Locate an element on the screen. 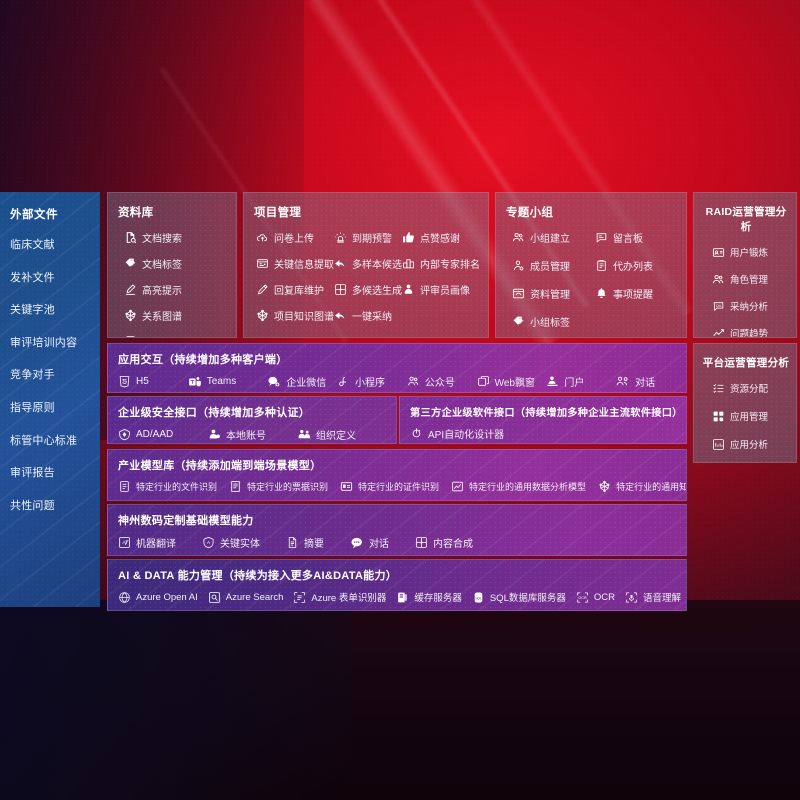  panel-project-management: 项目管理 问卷上传 到期预警 点赞感谢 关键信息提取 多样本候选 内部专家排名 is located at coordinates (366, 265).